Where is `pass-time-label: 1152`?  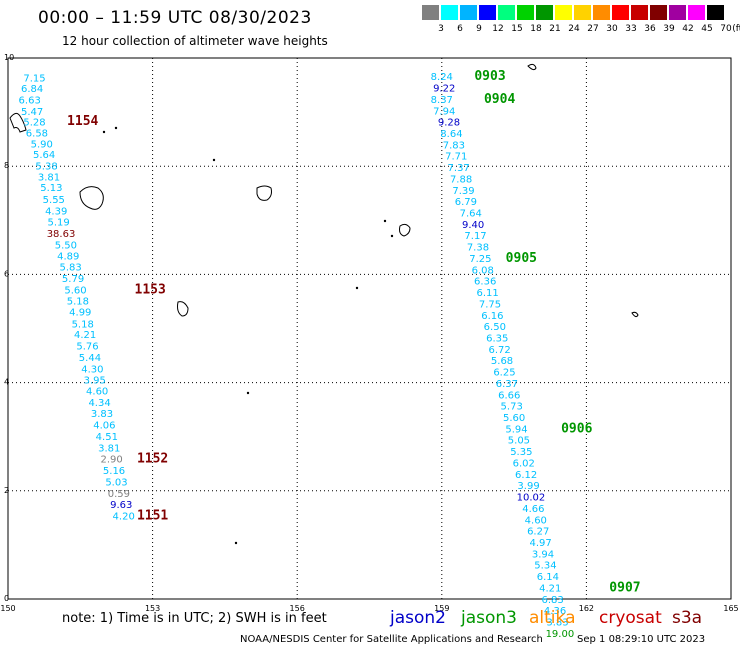 pass-time-label: 1152 is located at coordinates (152, 459).